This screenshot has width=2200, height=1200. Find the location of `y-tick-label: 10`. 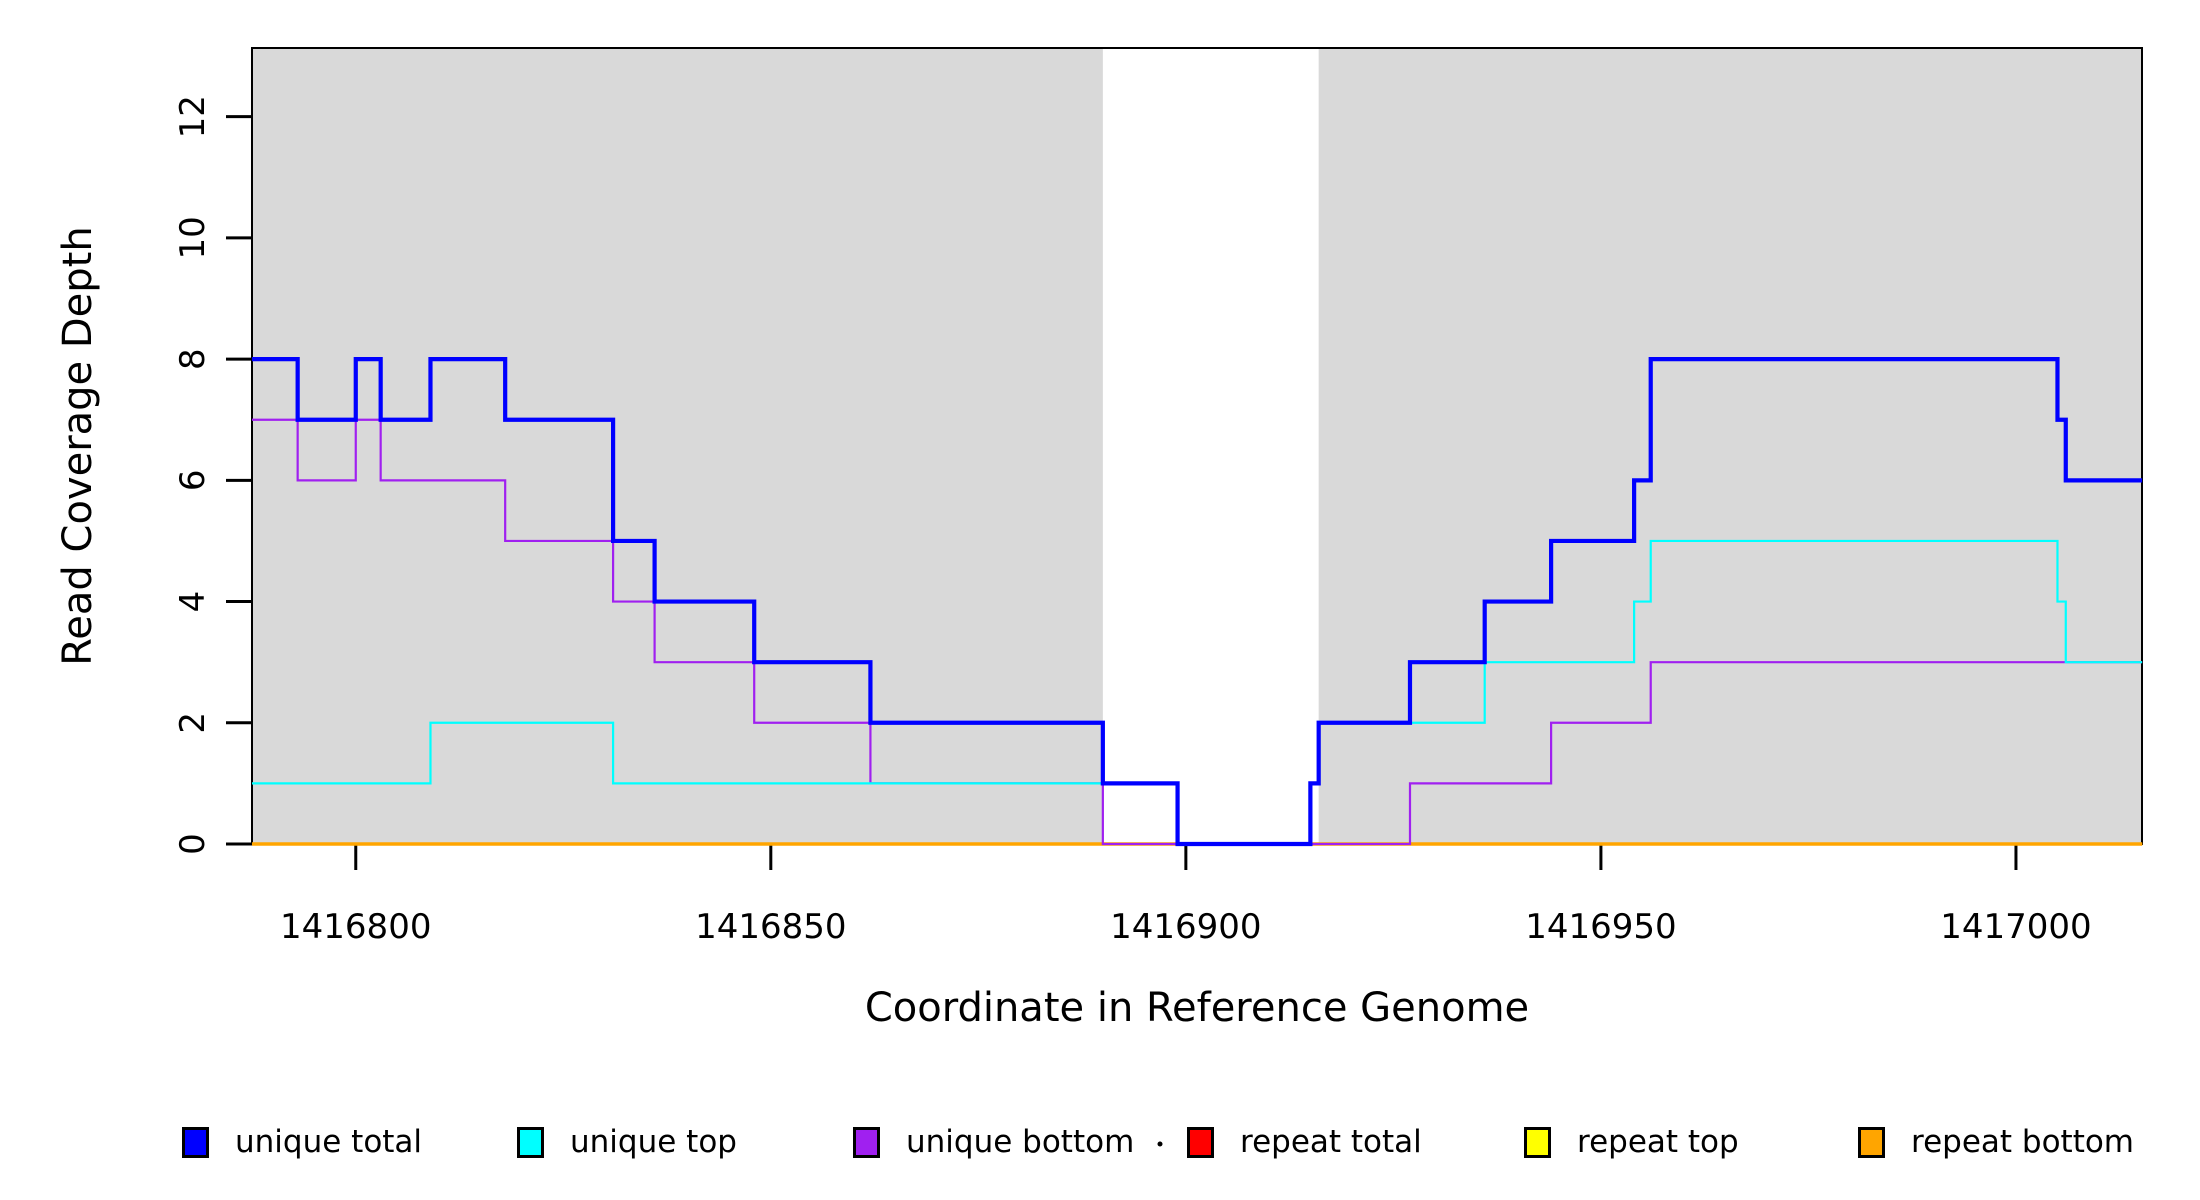

y-tick-label: 10 is located at coordinates (193, 237).